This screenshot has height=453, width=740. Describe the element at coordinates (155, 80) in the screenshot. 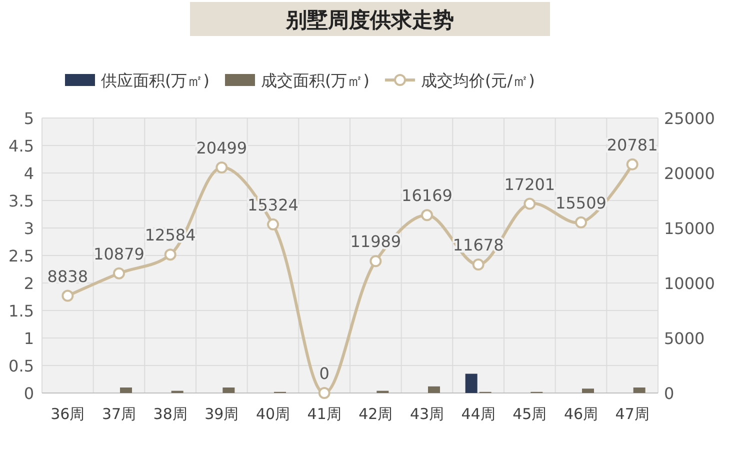

I see `legend-label: 供应面积(万㎡)` at that location.